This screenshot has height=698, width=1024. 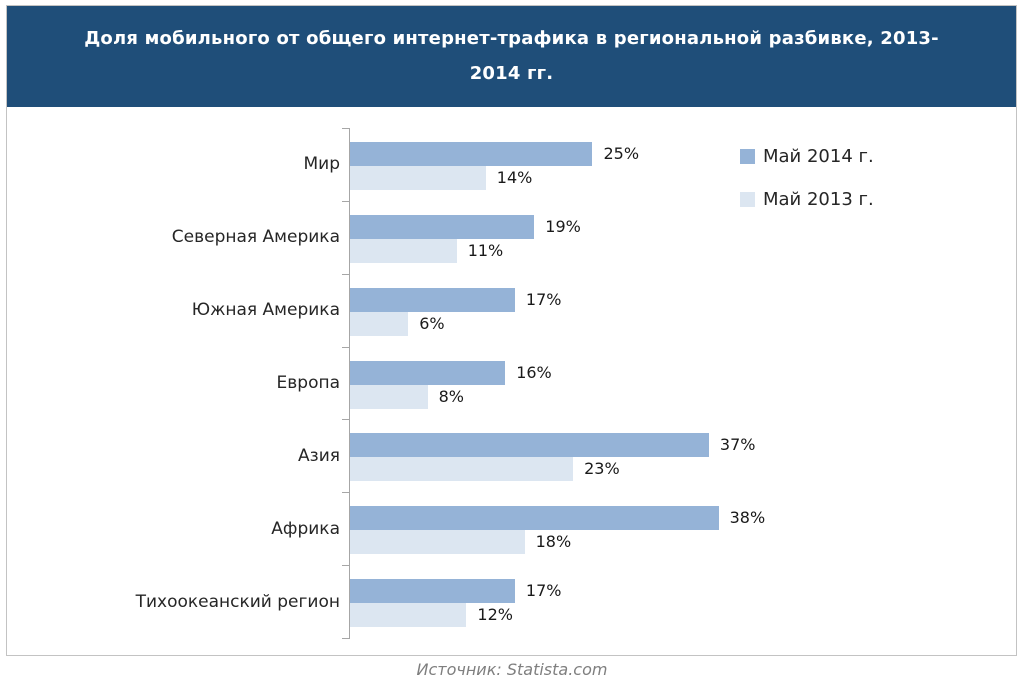 I want to click on category-row: Южная Америка 17% 6%, so click(x=511, y=310).